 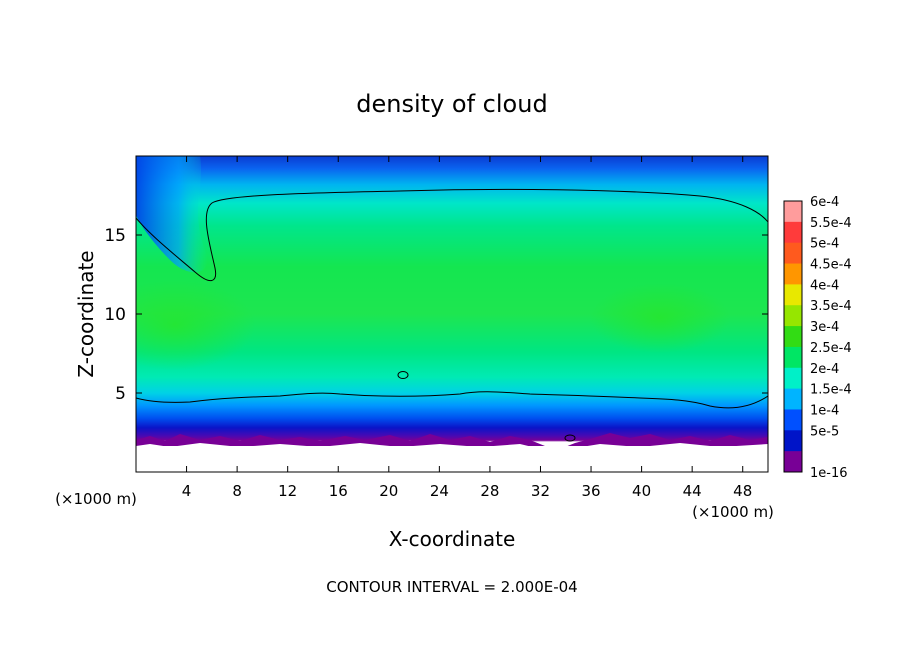 I want to click on x-tick-label: 4, so click(x=187, y=491).